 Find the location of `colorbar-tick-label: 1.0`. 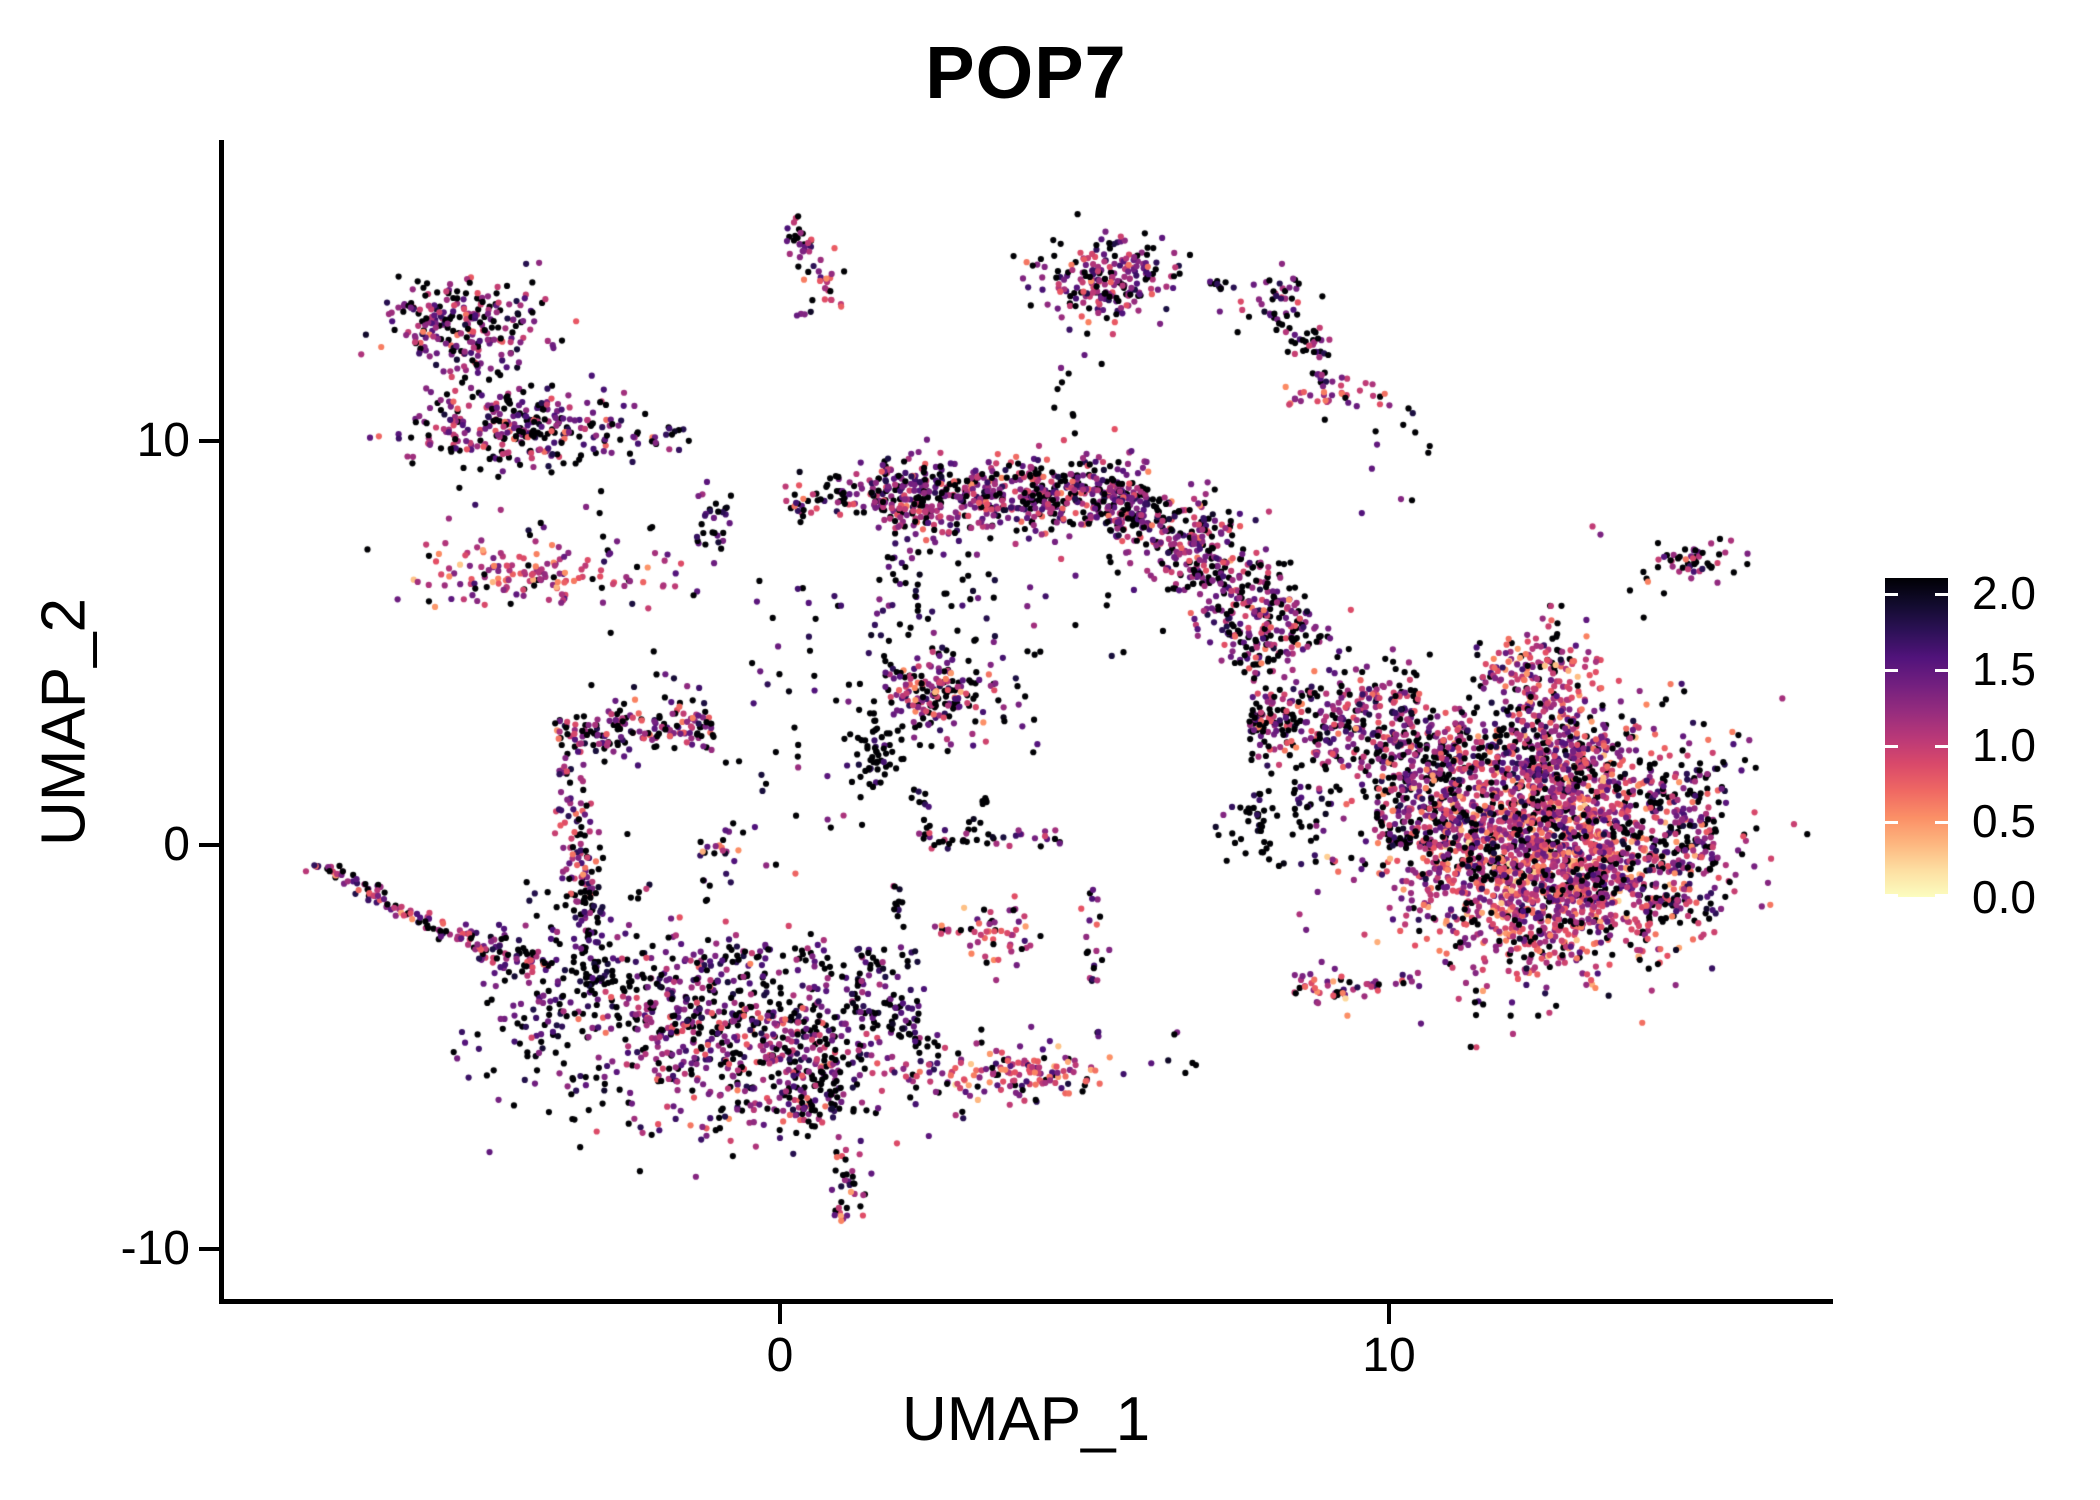

colorbar-tick-label: 1.0 is located at coordinates (2004, 745).